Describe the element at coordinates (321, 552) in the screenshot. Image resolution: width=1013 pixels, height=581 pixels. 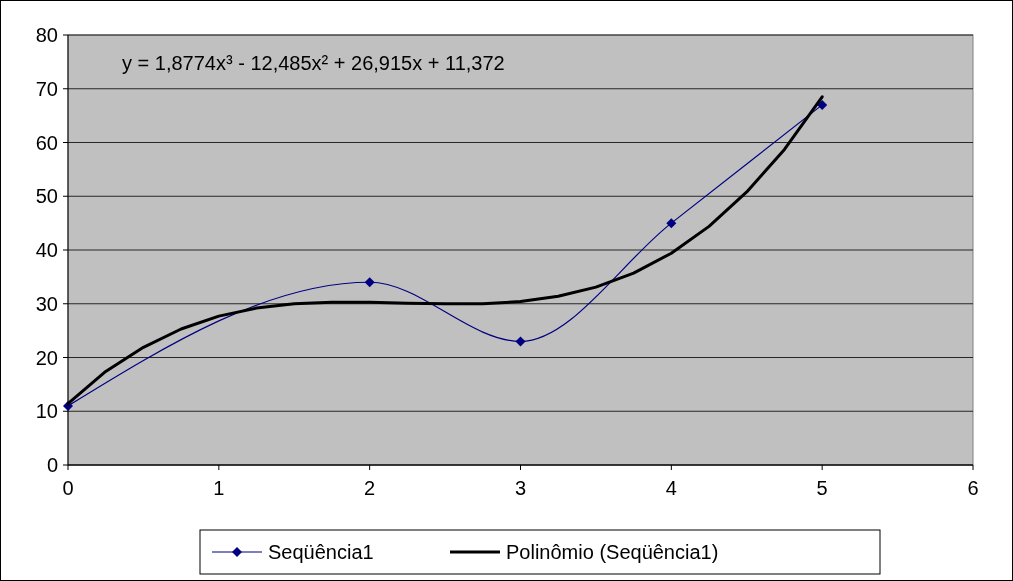
I see `legend-label: Seqüência1` at that location.